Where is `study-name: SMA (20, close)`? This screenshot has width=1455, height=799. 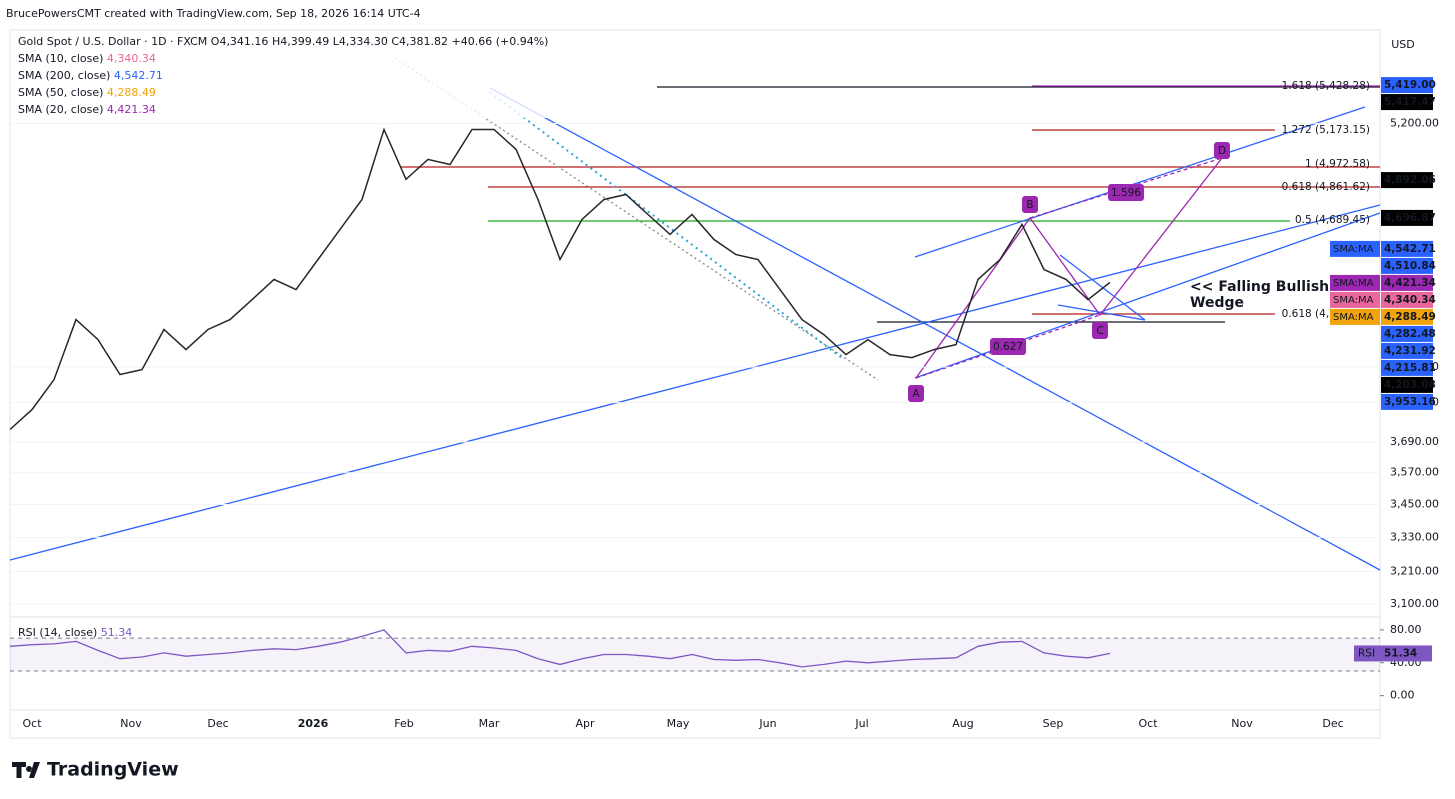 study-name: SMA (20, close) is located at coordinates (60, 109).